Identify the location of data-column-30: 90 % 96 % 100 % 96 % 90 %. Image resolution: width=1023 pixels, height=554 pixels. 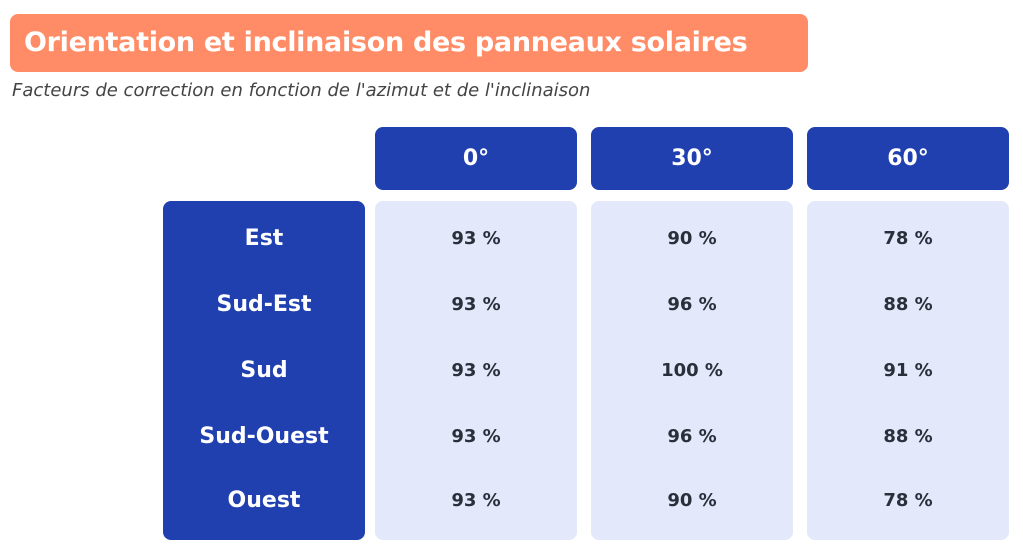
(692, 370).